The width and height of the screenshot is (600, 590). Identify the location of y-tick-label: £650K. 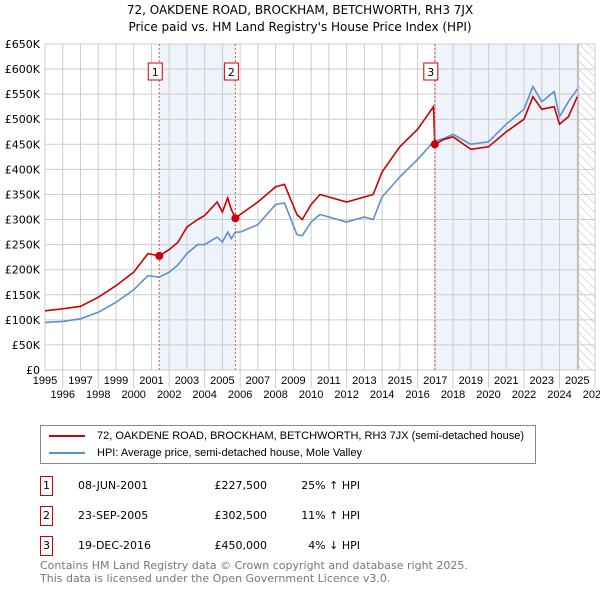
(23, 44).